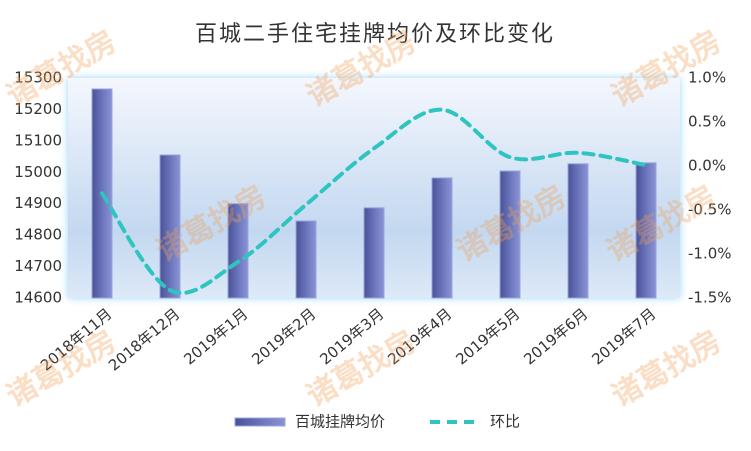 This screenshot has height=451, width=751. I want to click on y-tick-label: 14800, so click(38, 235).